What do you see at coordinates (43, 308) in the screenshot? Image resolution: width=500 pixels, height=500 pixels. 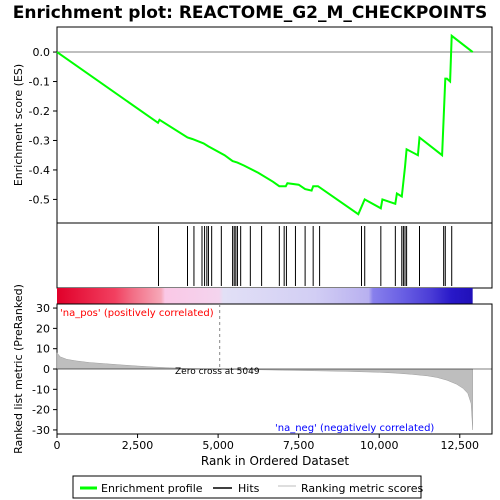 I see `metric-y-tick-label: 30` at bounding box center [43, 308].